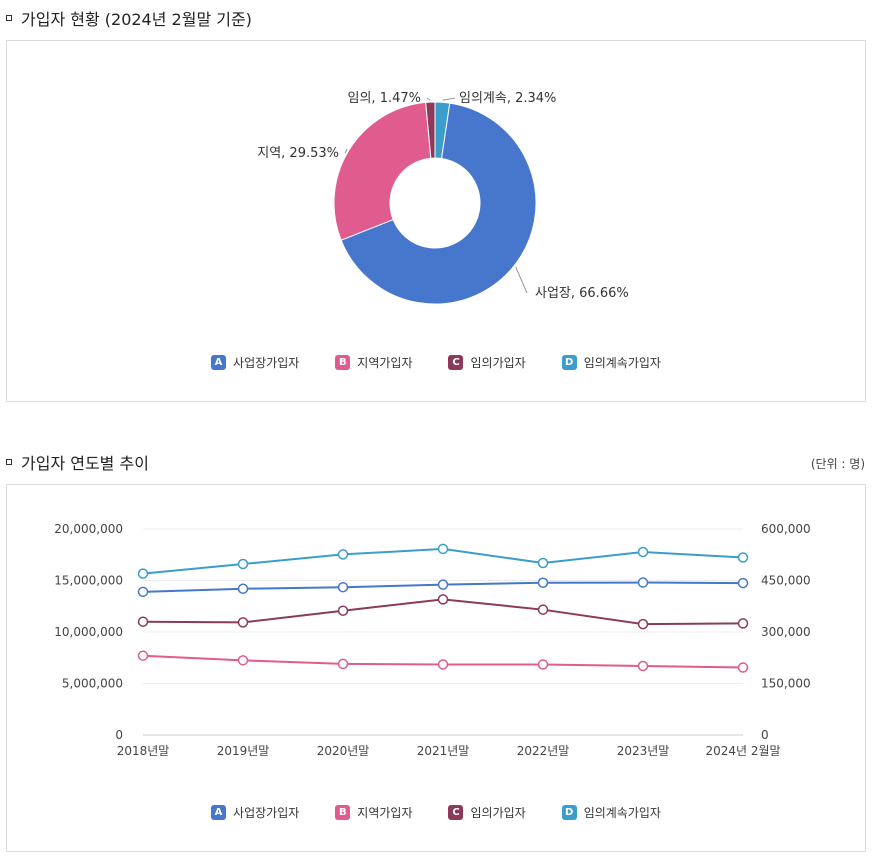 The width and height of the screenshot is (873, 860). Describe the element at coordinates (786, 632) in the screenshot. I see `y-right-tick-label: 300,000` at that location.